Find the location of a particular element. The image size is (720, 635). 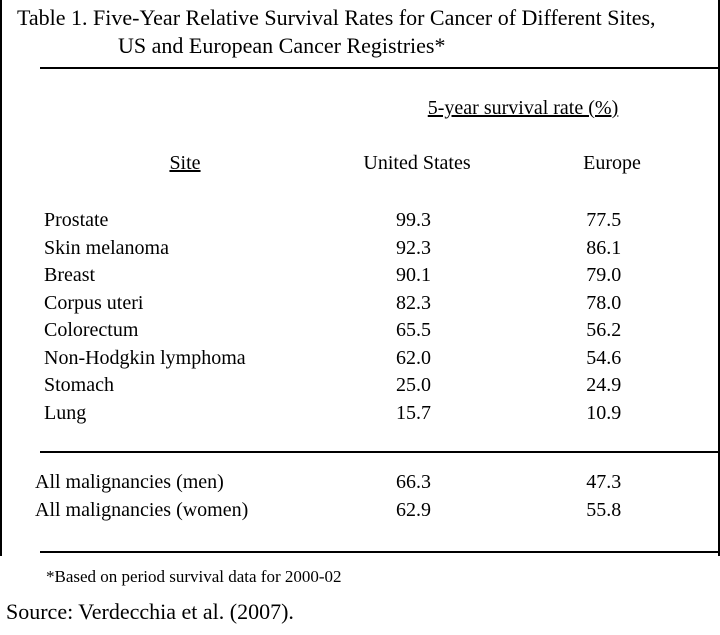

site-cell: Corpus uteri is located at coordinates (94, 302).